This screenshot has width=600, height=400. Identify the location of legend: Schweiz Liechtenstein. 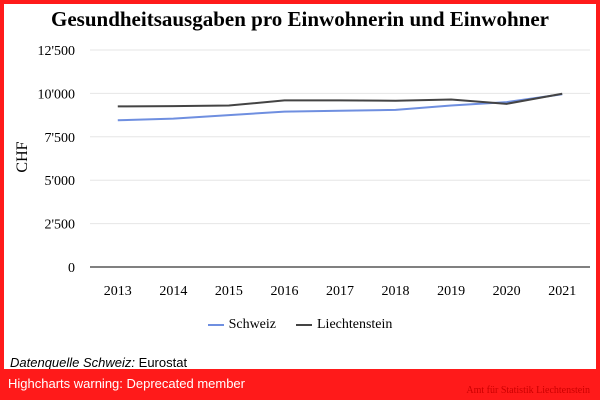
(300, 325).